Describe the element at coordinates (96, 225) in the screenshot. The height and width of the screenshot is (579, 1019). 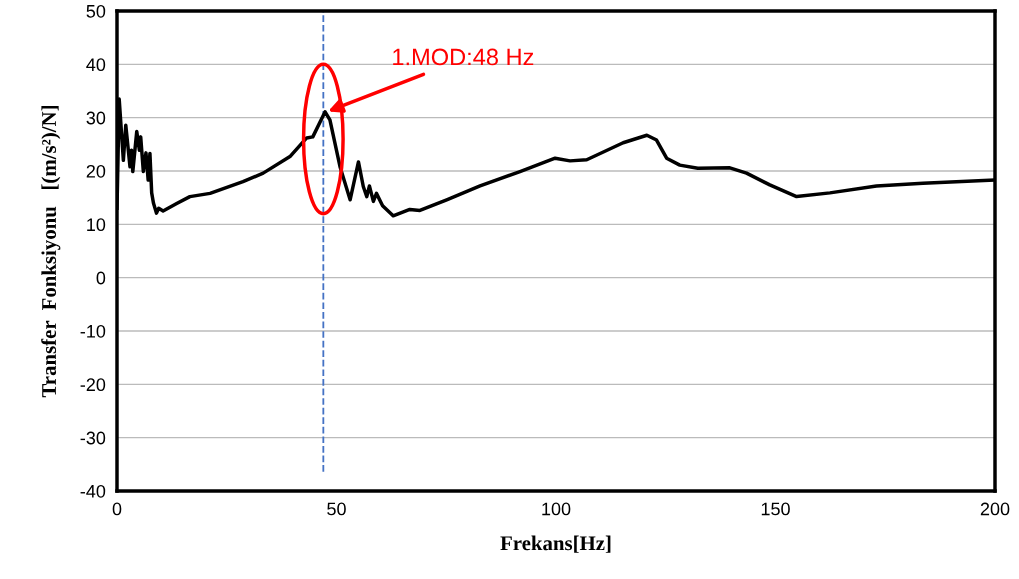
I see `y-tick-label: 10` at that location.